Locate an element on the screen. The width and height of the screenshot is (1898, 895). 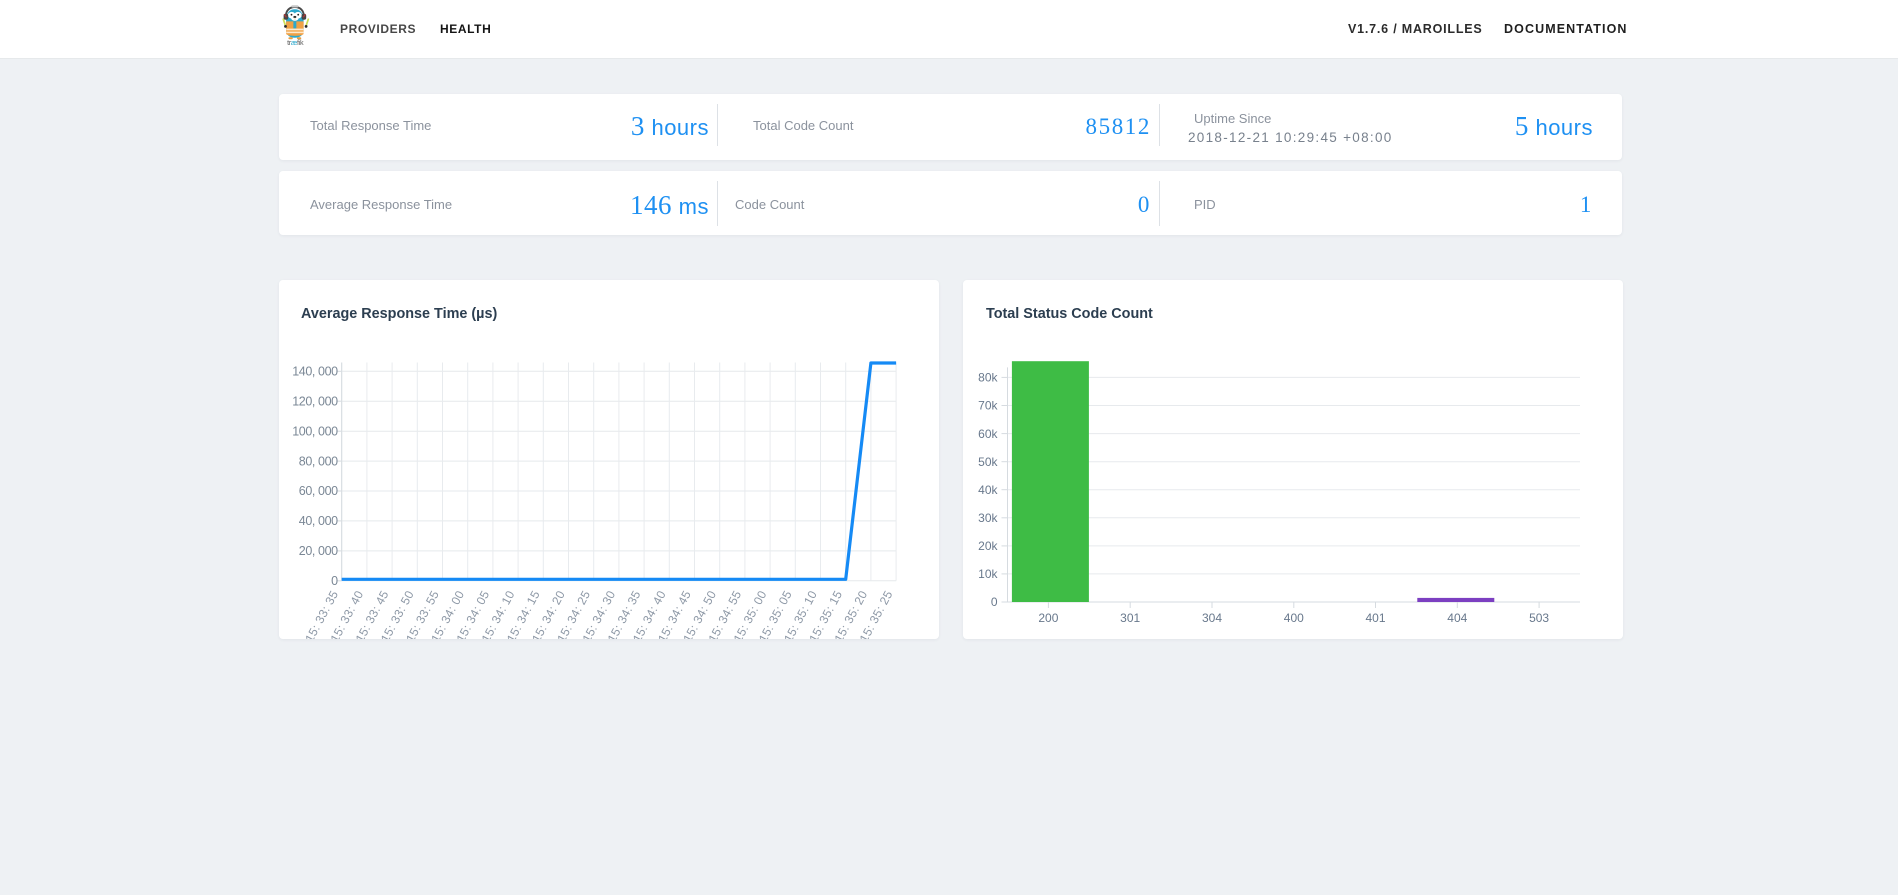
svg-text: 20k is located at coordinates (988, 546).